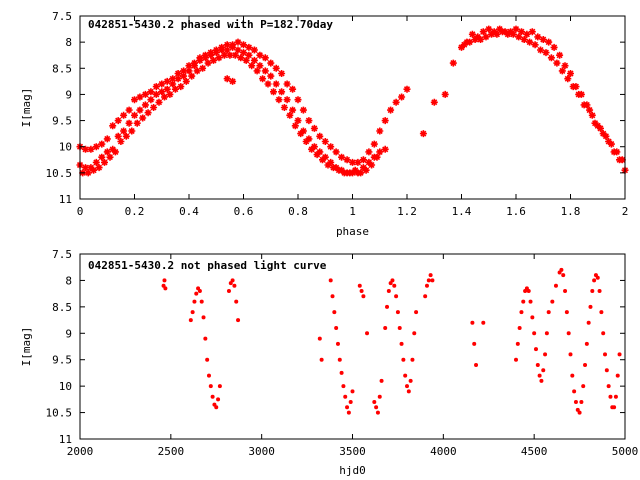 The height and width of the screenshot is (480, 640). What do you see at coordinates (407, 211) in the screenshot?
I see `x-tick-label: 1.2` at bounding box center [407, 211].